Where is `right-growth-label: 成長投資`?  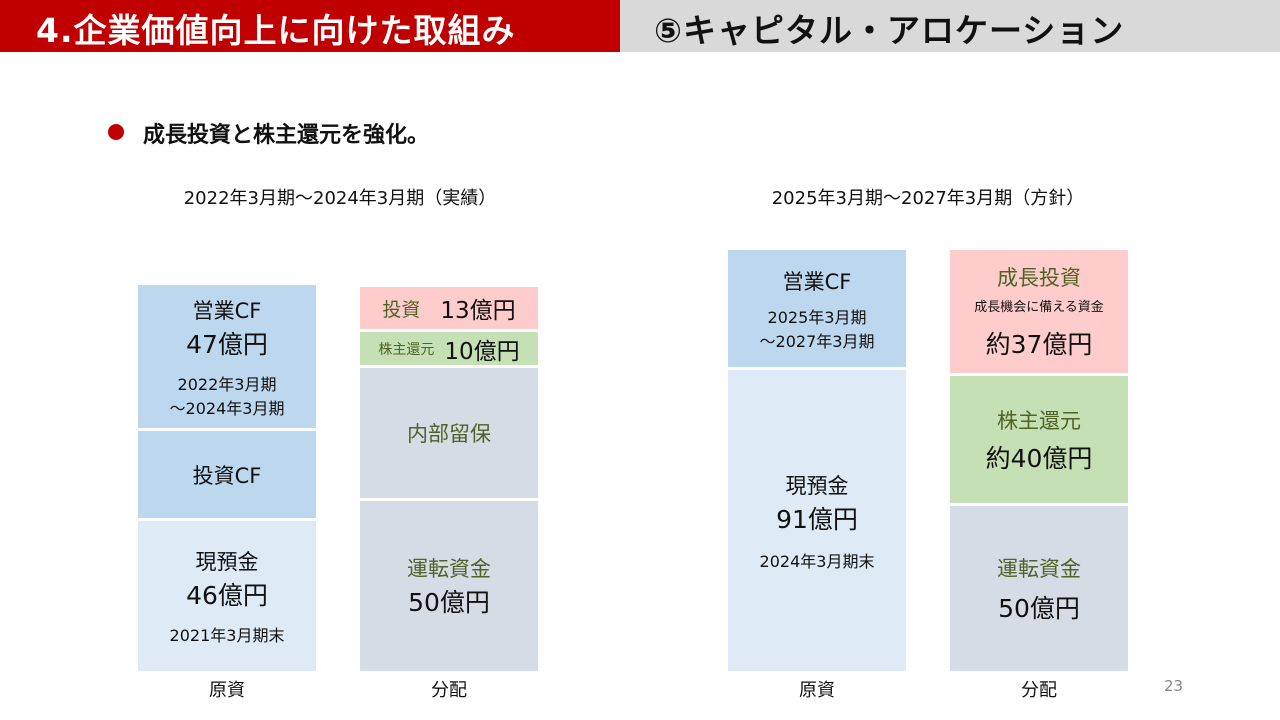
right-growth-label: 成長投資 is located at coordinates (1039, 278).